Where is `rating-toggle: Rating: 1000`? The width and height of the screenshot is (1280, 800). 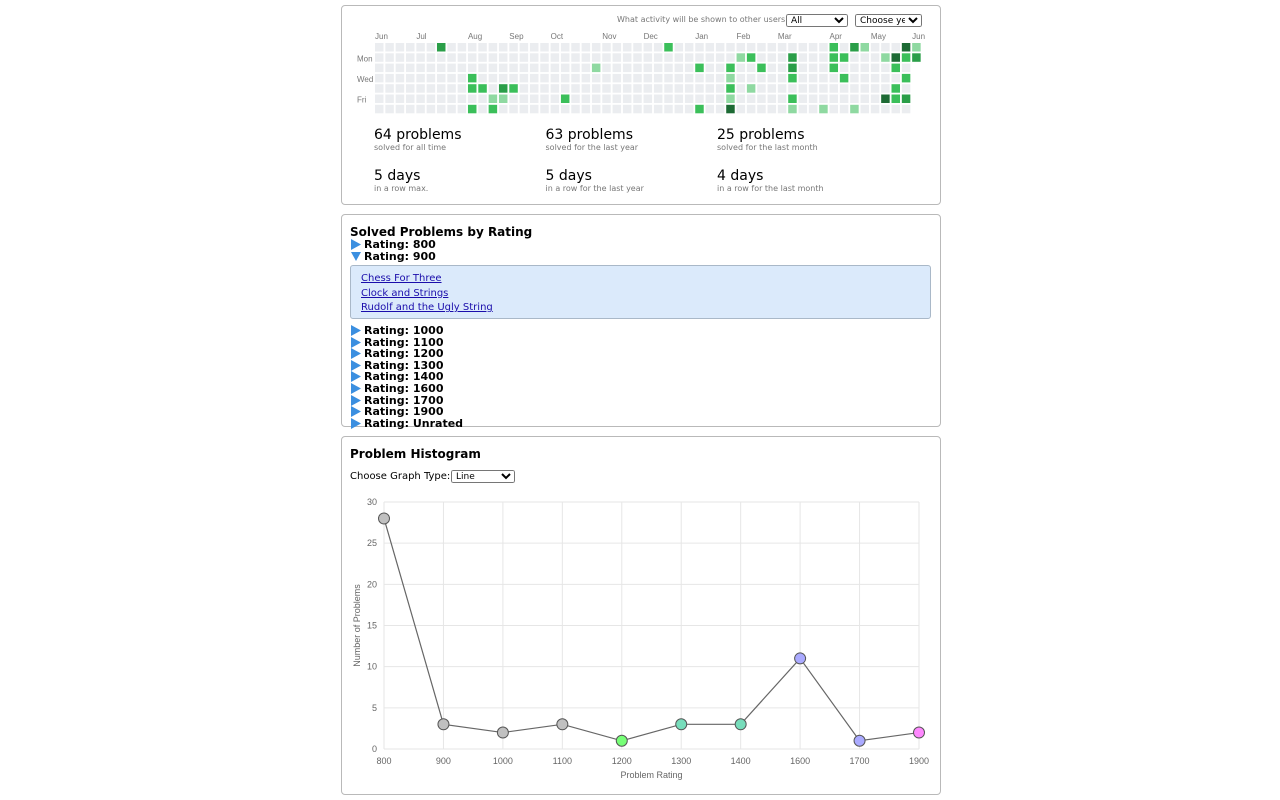
rating-toggle: Rating: 1000 is located at coordinates (640, 330).